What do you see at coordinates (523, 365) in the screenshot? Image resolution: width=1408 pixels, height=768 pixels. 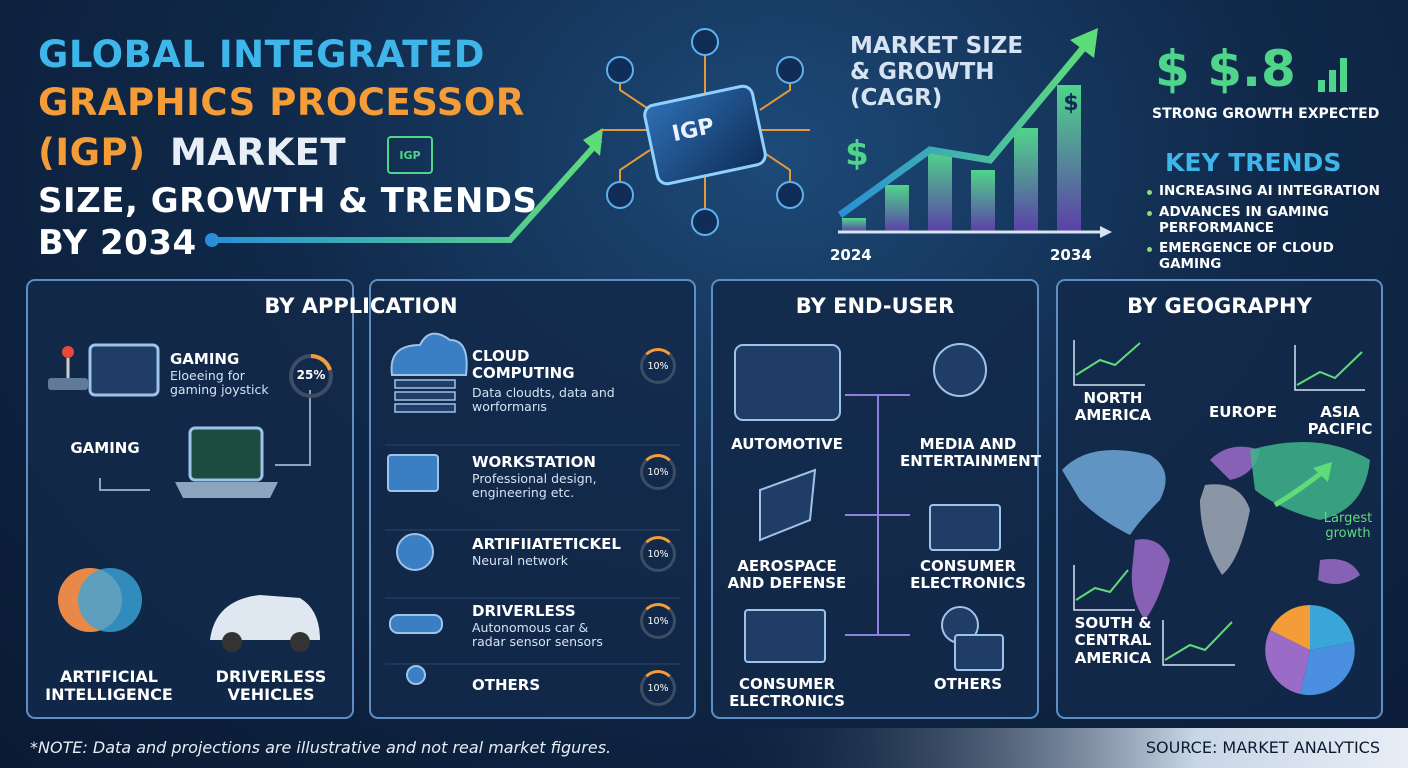 I see `app-item-title: CLOUD COMPUTING` at bounding box center [523, 365].